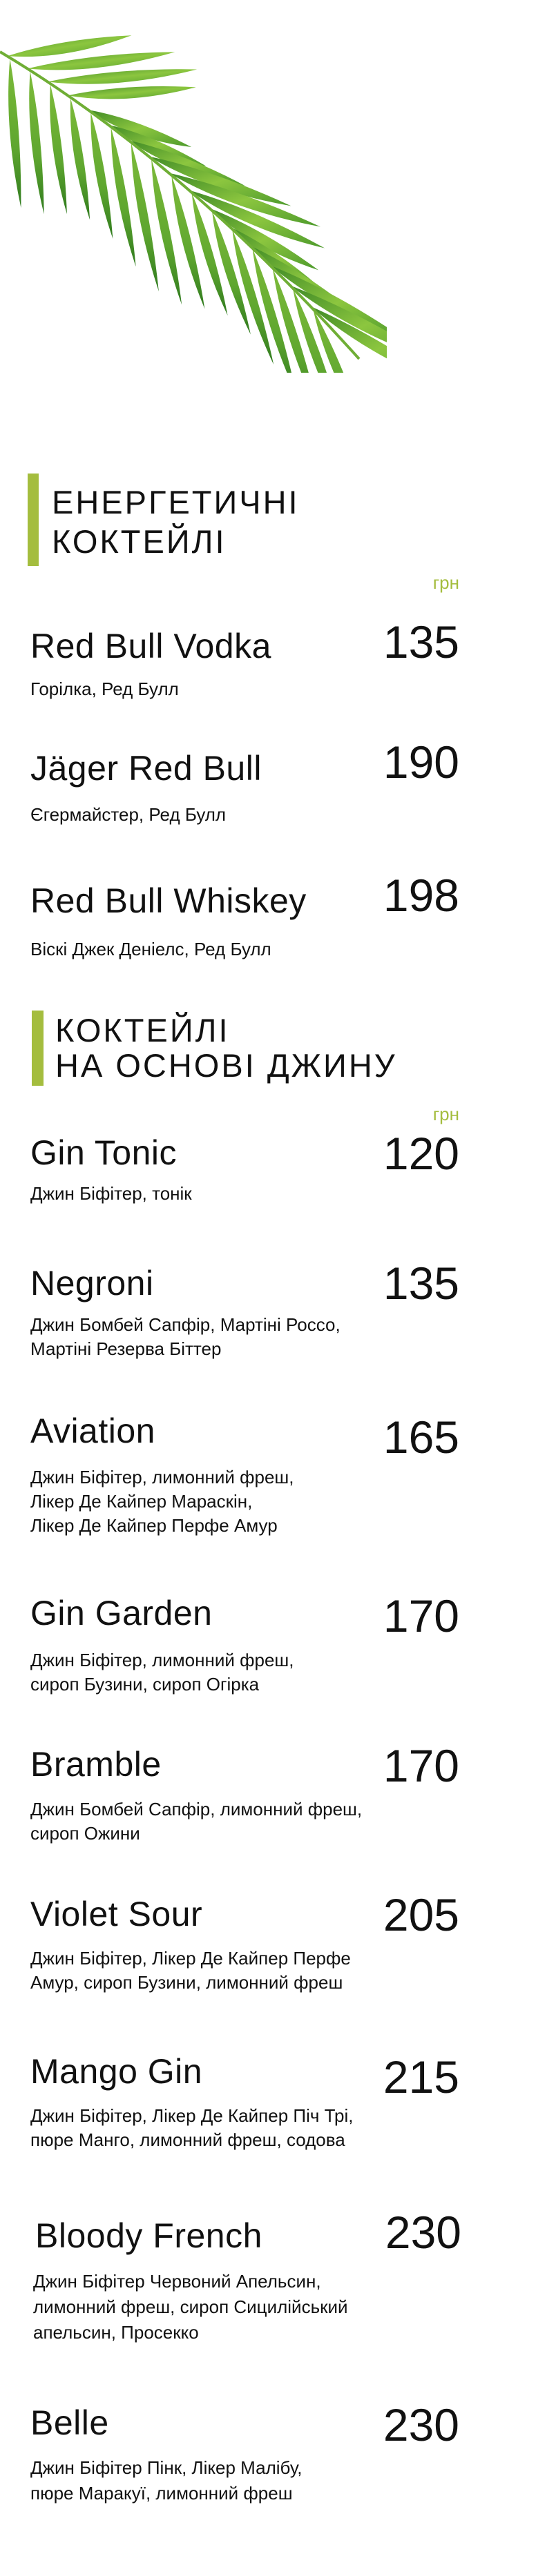 The image size is (556, 2576). I want to click on desc-line: Джин Біфітер Червоний Апельсин,, so click(177, 2281).